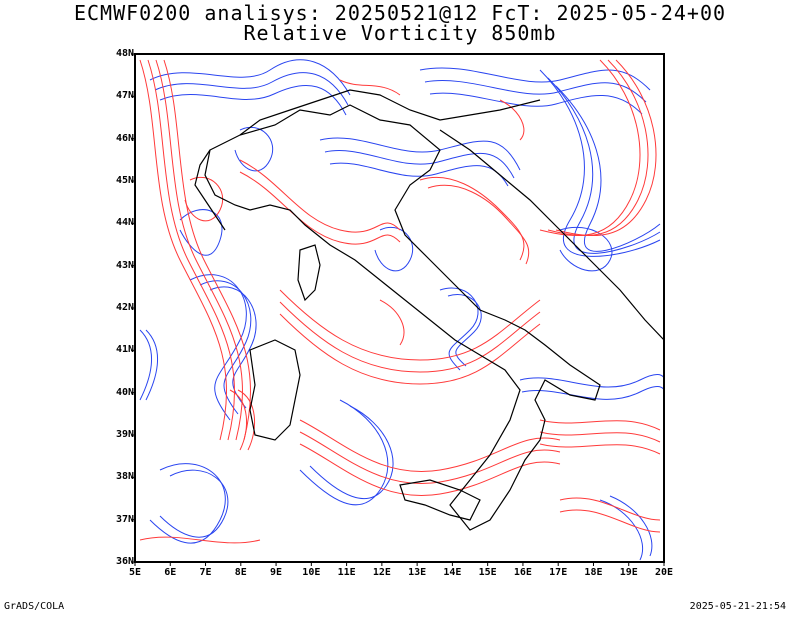  What do you see at coordinates (124, 561) in the screenshot?
I see `lat-tick-label: 36N` at bounding box center [124, 561].